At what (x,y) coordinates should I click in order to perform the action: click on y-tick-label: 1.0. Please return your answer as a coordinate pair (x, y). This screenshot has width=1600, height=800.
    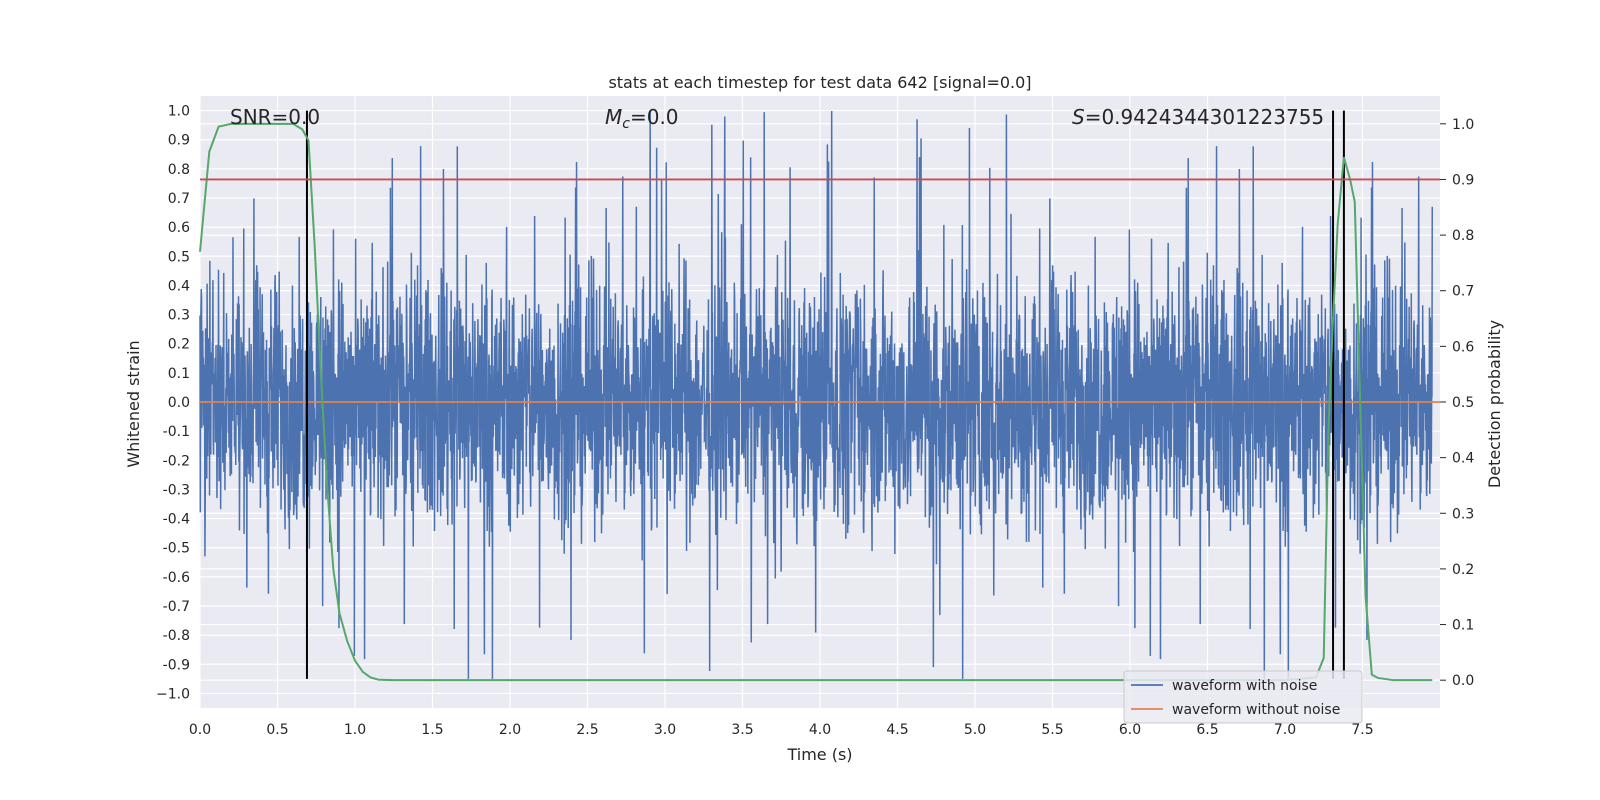
    Looking at the image, I should click on (179, 112).